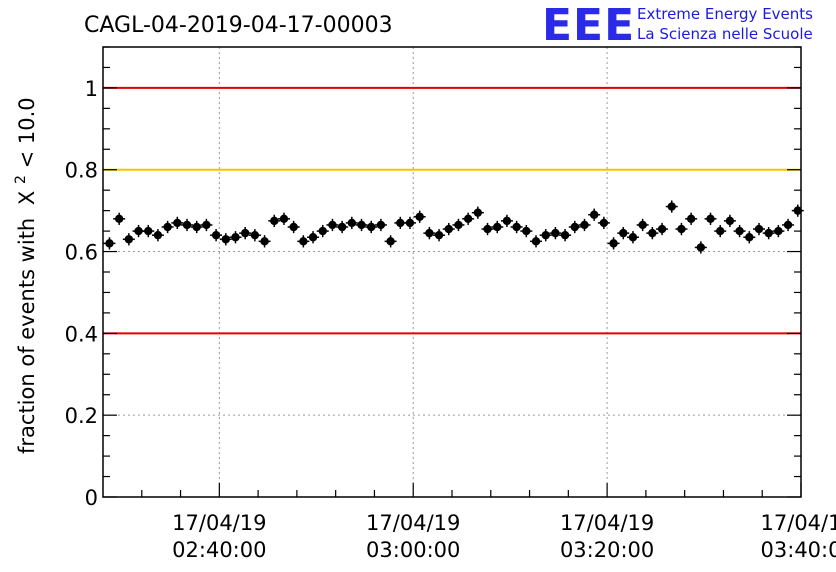 This screenshot has height=572, width=836. I want to click on y-tick-label: 1, so click(91, 89).